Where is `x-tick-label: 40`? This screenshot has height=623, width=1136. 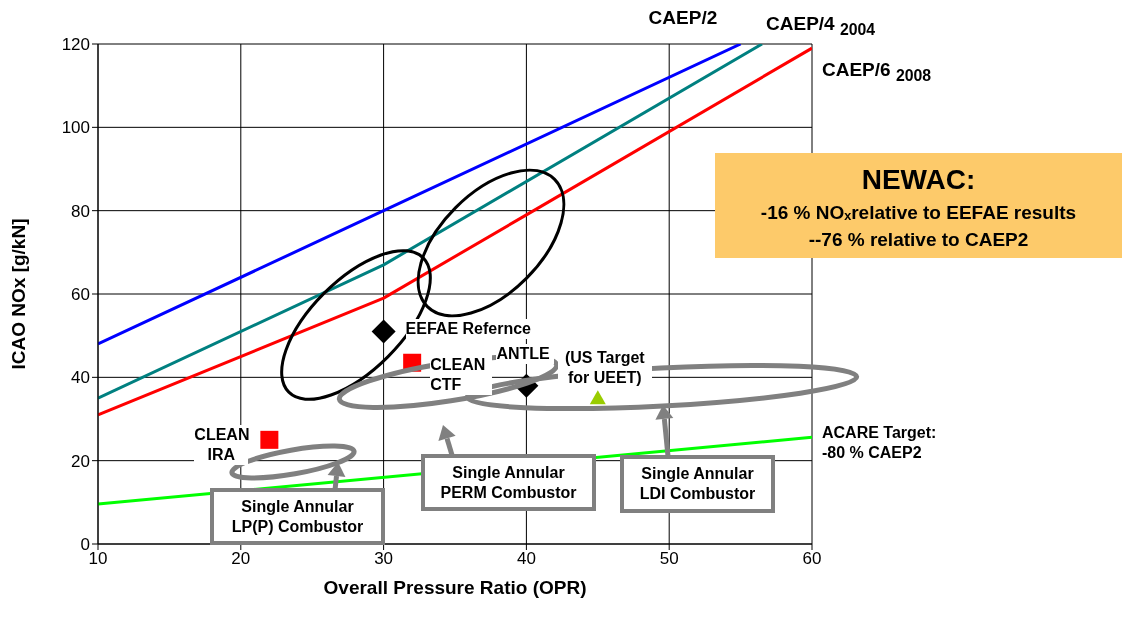 x-tick-label: 40 is located at coordinates (526, 559).